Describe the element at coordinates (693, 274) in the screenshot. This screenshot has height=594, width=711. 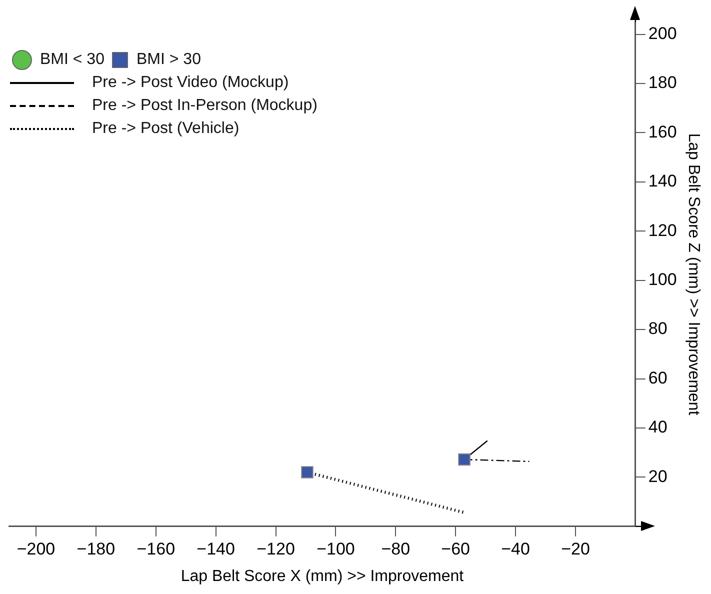
I see `y-axis-title: Lap Belt Score Z (mm) >> Improvement` at that location.